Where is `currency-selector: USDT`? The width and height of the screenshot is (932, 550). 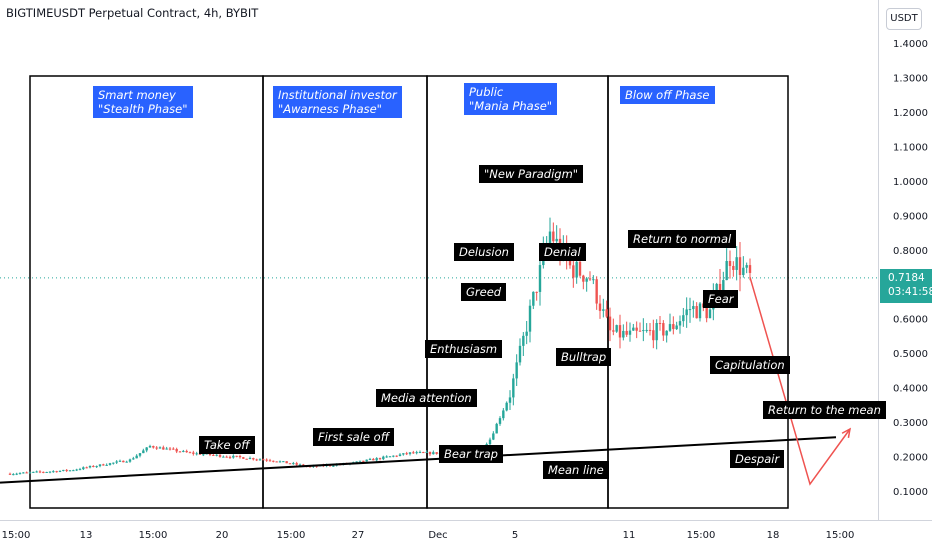
currency-selector: USDT is located at coordinates (904, 19).